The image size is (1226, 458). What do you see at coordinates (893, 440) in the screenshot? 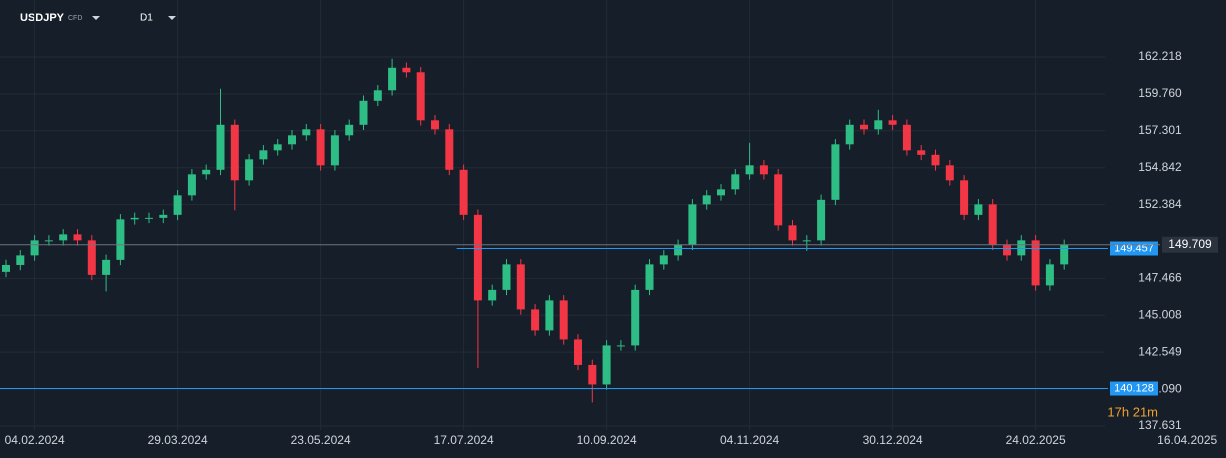
I see `x-tick-label: 30.12.2024` at bounding box center [893, 440].